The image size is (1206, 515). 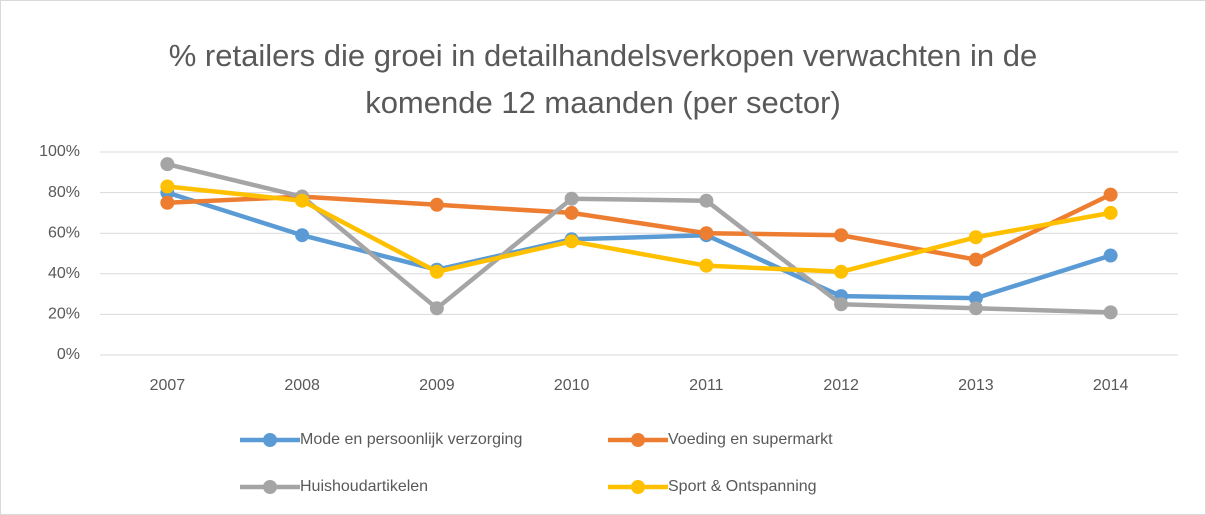 What do you see at coordinates (364, 486) in the screenshot?
I see `legend-label: Huishoudartikelen` at bounding box center [364, 486].